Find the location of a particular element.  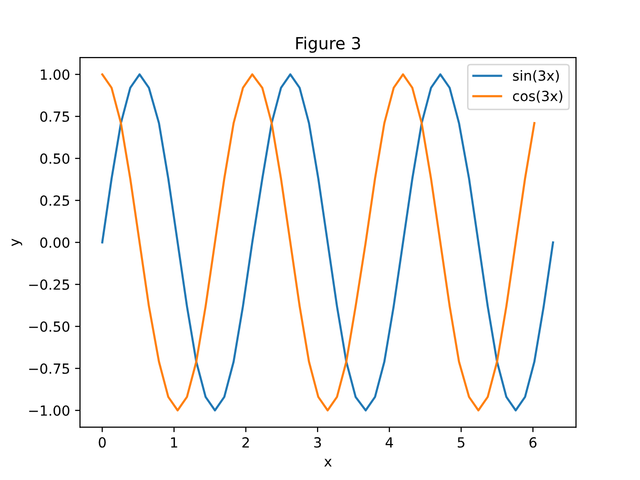

y-tick-label: 0.00 is located at coordinates (55, 242).